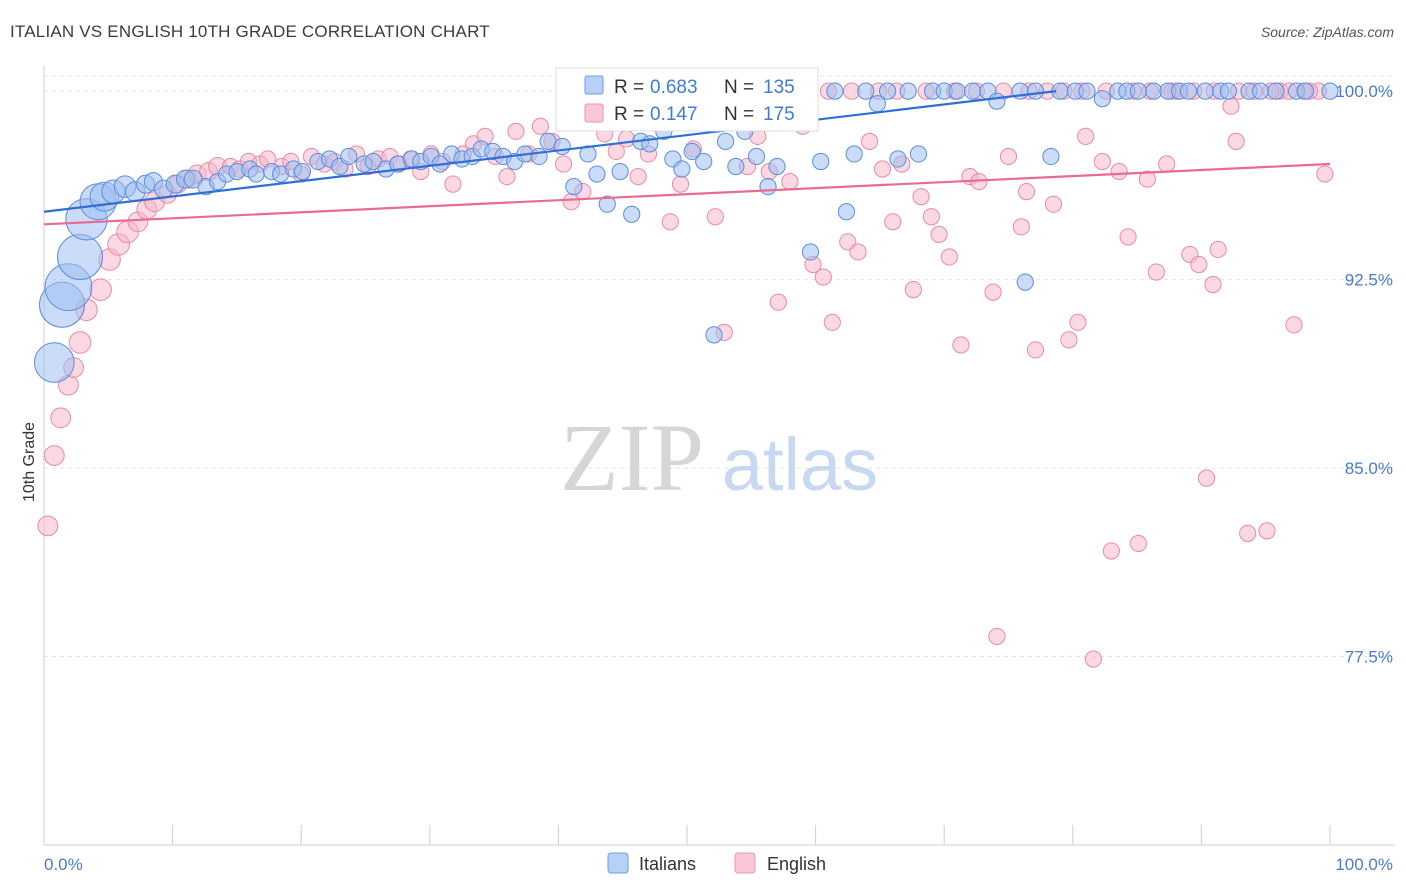 This screenshot has width=1406, height=892. Describe the element at coordinates (29, 462) in the screenshot. I see `y-axis-label: 10th Grade` at that location.